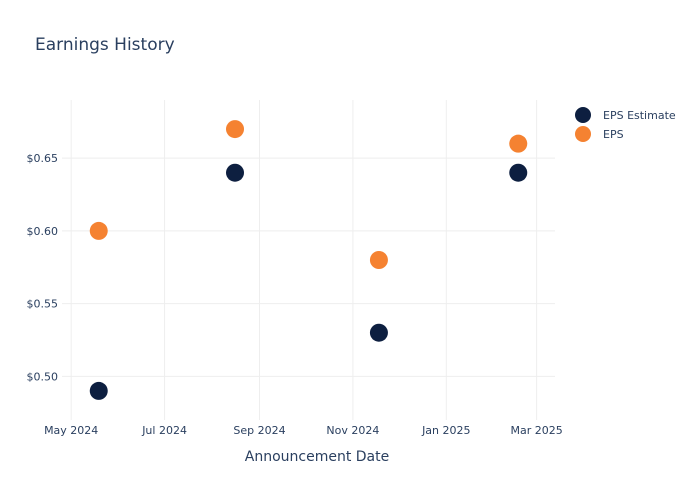 Image resolution: width=700 pixels, height=500 pixels. What do you see at coordinates (164, 430) in the screenshot?
I see `x-tick-label: Jul 2024` at bounding box center [164, 430].